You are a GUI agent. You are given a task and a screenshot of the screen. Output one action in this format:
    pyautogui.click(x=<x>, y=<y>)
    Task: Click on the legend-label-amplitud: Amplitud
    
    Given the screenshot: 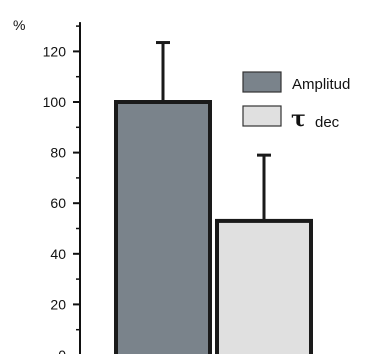 What is the action you would take?
    pyautogui.click(x=321, y=84)
    